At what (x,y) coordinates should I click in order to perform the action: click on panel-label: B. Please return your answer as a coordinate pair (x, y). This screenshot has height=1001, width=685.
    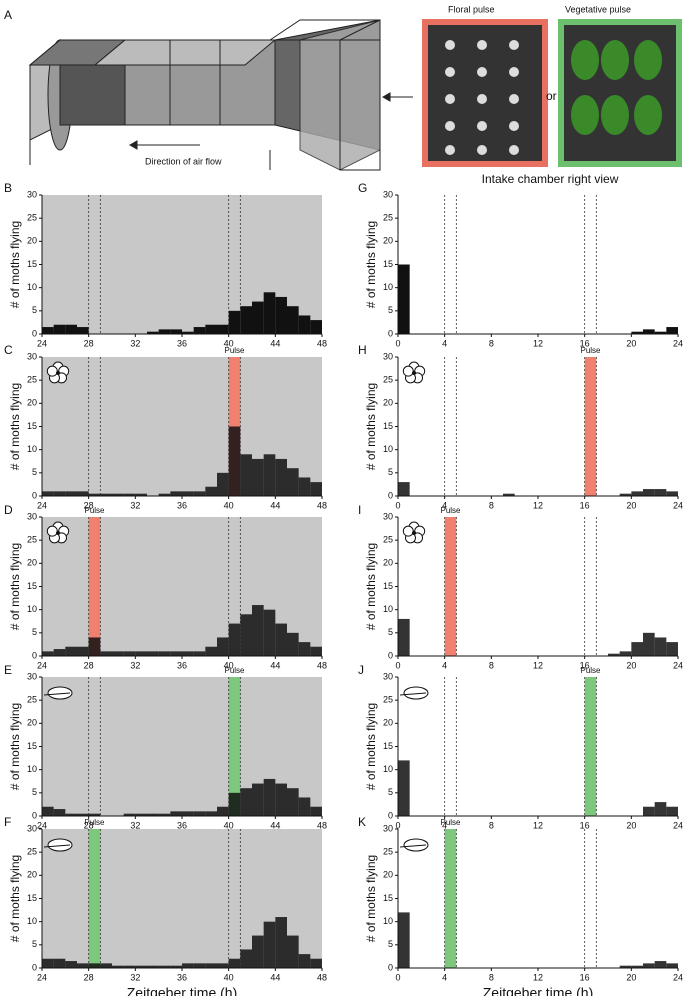
    Looking at the image, I should click on (8, 188).